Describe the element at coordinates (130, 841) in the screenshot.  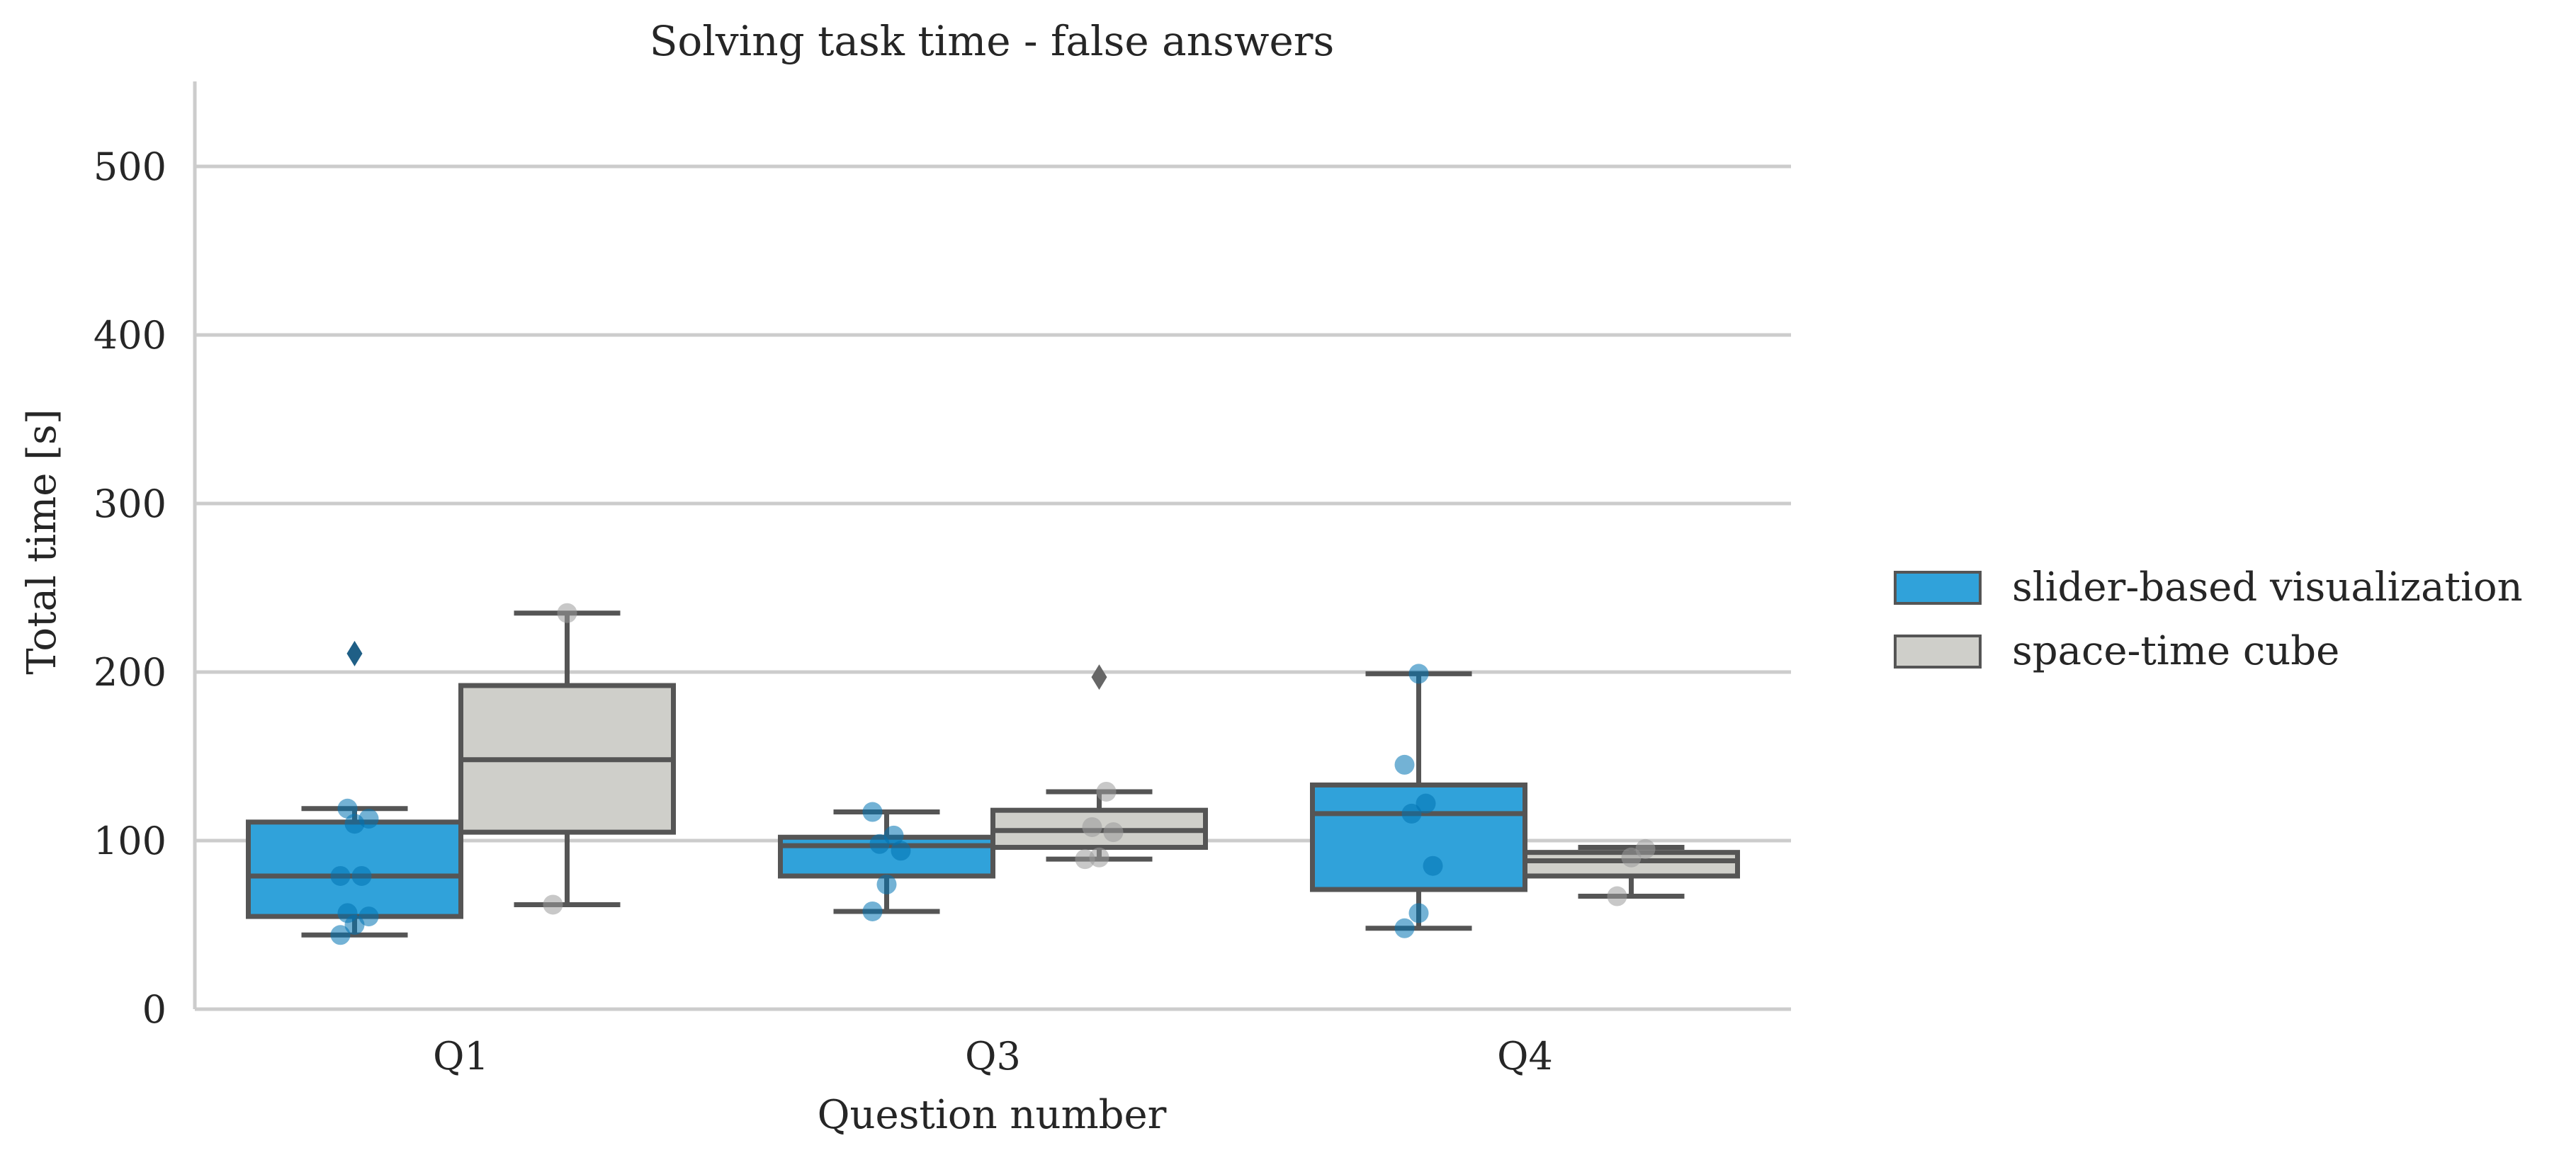
I see `y-tick-label: 100` at that location.